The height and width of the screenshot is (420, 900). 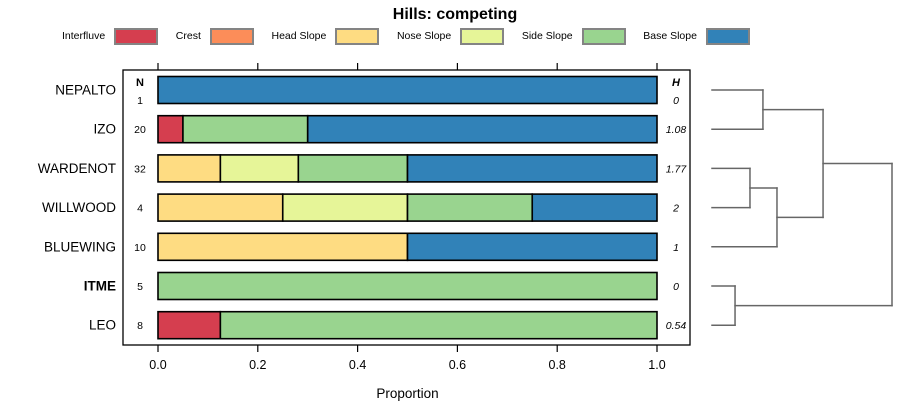 I want to click on n-value: 8, so click(x=140, y=326).